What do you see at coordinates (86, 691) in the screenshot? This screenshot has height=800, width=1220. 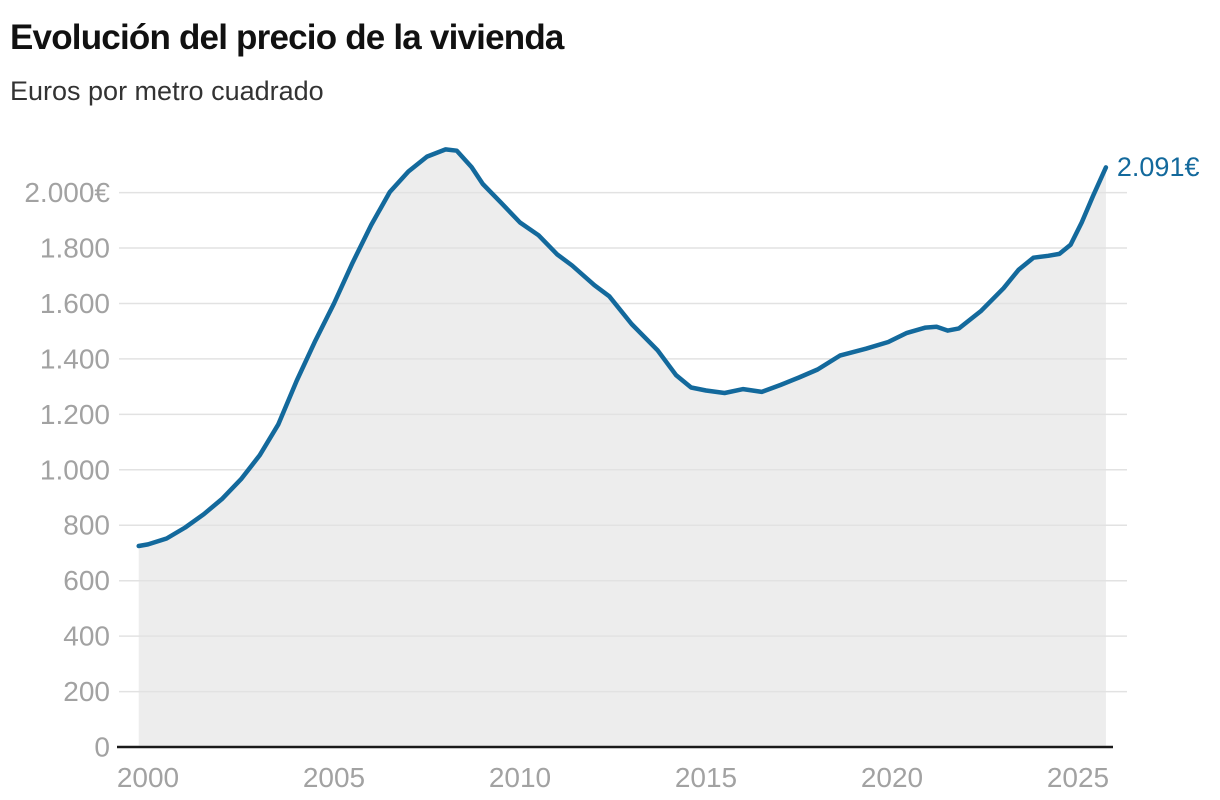 I see `y-tick-label-200: 200` at bounding box center [86, 691].